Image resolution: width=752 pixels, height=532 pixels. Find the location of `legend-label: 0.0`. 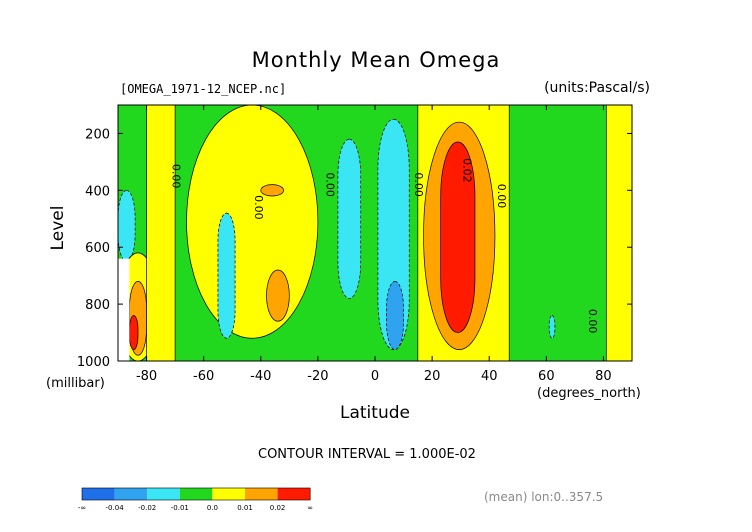

legend-label: 0.0 is located at coordinates (212, 508).